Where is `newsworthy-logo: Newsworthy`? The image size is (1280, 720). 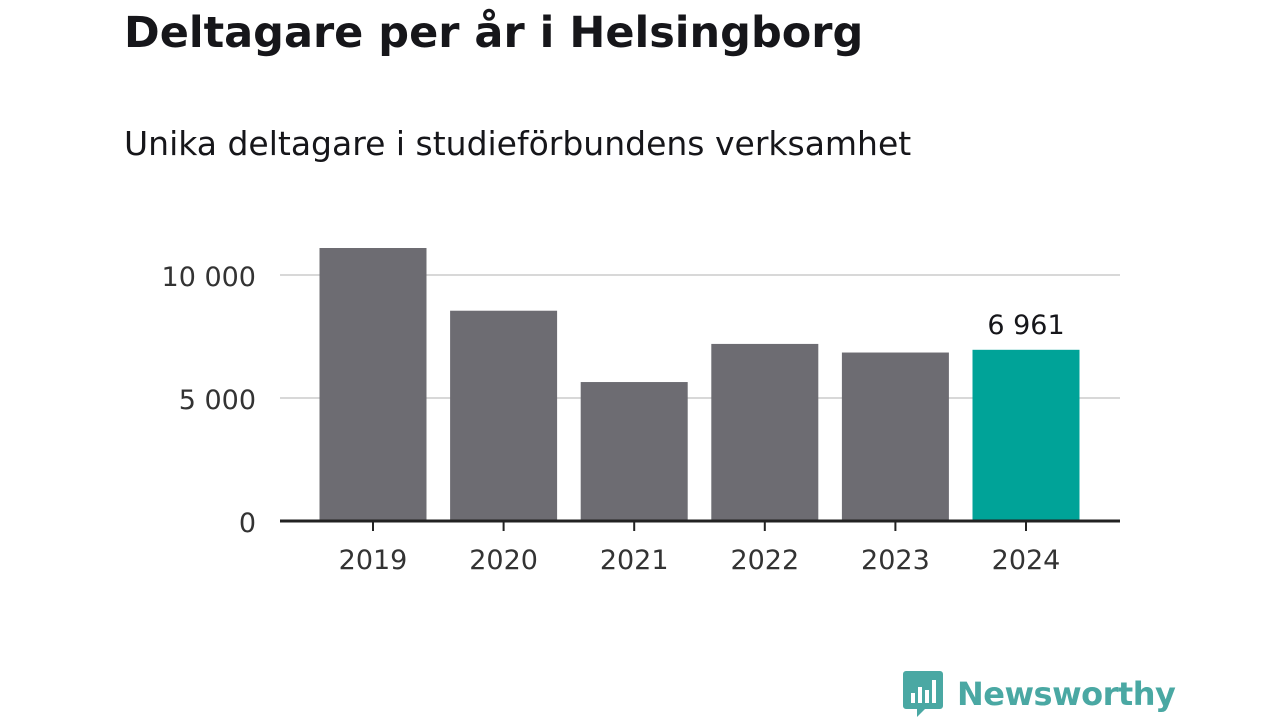 newsworthy-logo: Newsworthy is located at coordinates (1039, 694).